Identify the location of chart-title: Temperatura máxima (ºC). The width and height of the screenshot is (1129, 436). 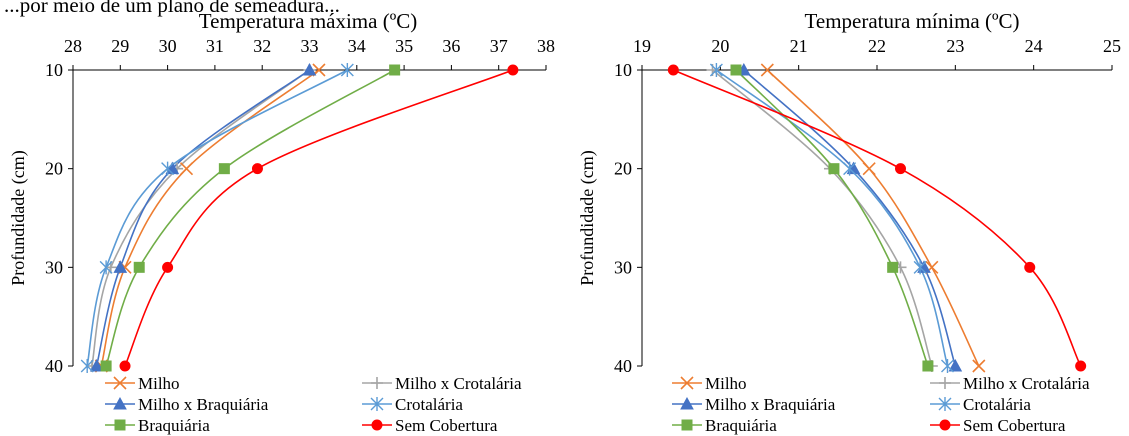
(308, 21).